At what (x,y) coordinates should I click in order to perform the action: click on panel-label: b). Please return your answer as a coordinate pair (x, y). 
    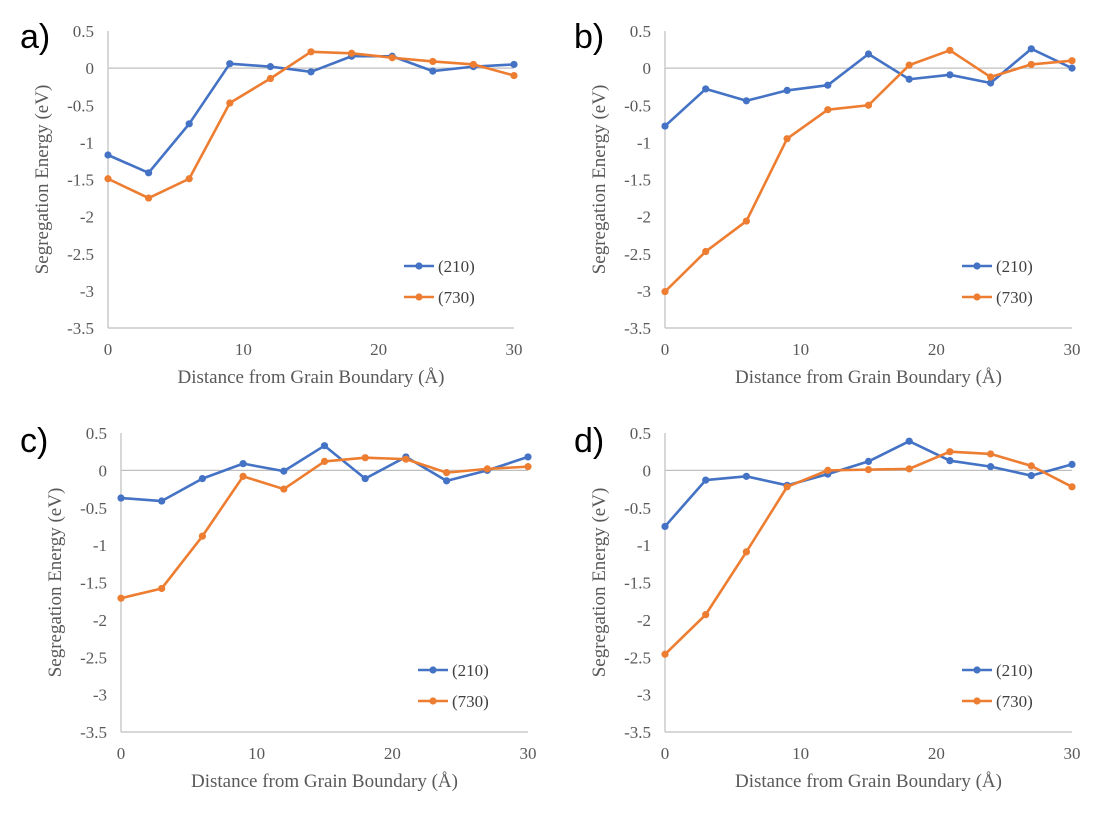
    Looking at the image, I should click on (589, 37).